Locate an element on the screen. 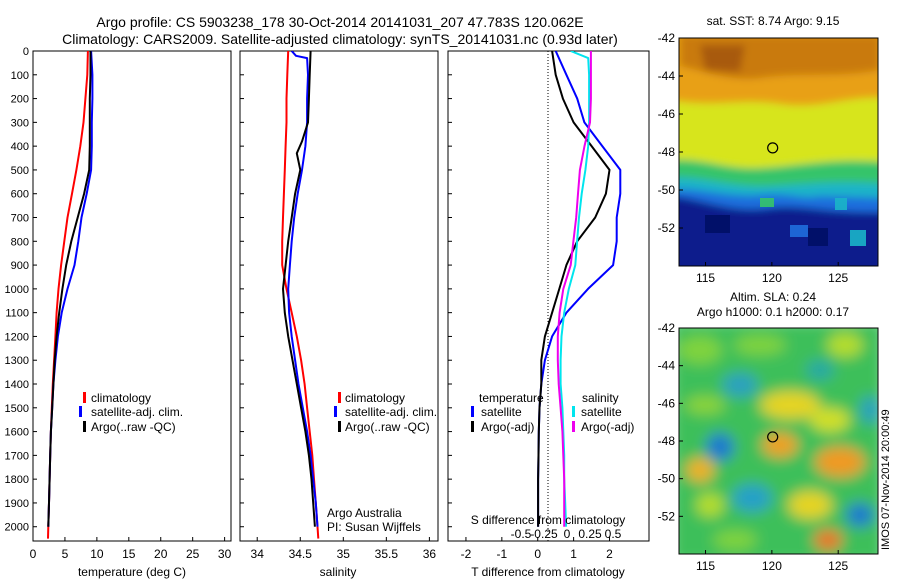 The width and height of the screenshot is (900, 580). depth-tick-label: 1500 is located at coordinates (17, 409).